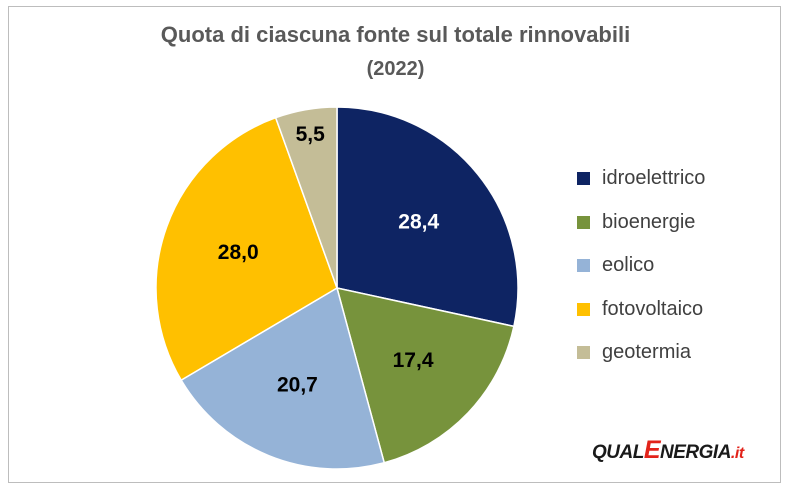 This screenshot has height=491, width=791. What do you see at coordinates (654, 178) in the screenshot?
I see `legend-label-idroelettrico: idroelettrico` at bounding box center [654, 178].